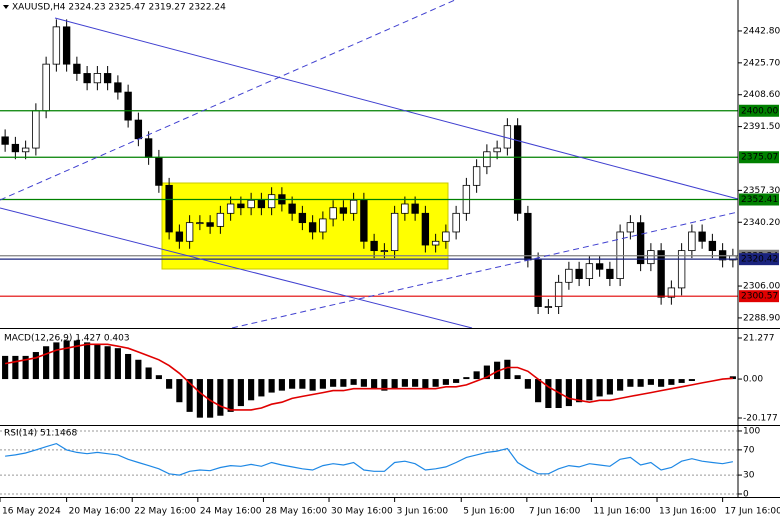 This screenshot has width=780, height=520. Describe the element at coordinates (761, 127) in the screenshot. I see `y-tick-label: 2391.50` at that location.